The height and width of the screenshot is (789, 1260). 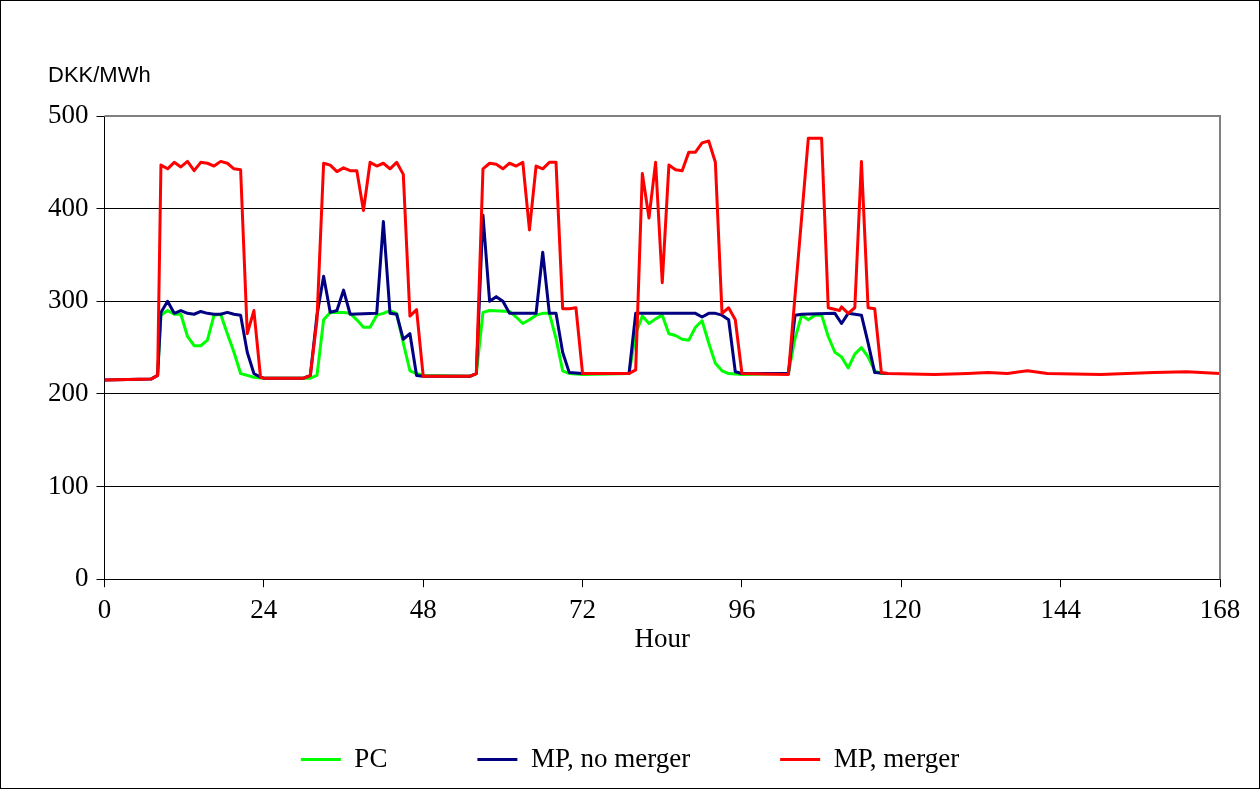 What do you see at coordinates (742, 609) in the screenshot?
I see `x-tick-label: 96` at bounding box center [742, 609].